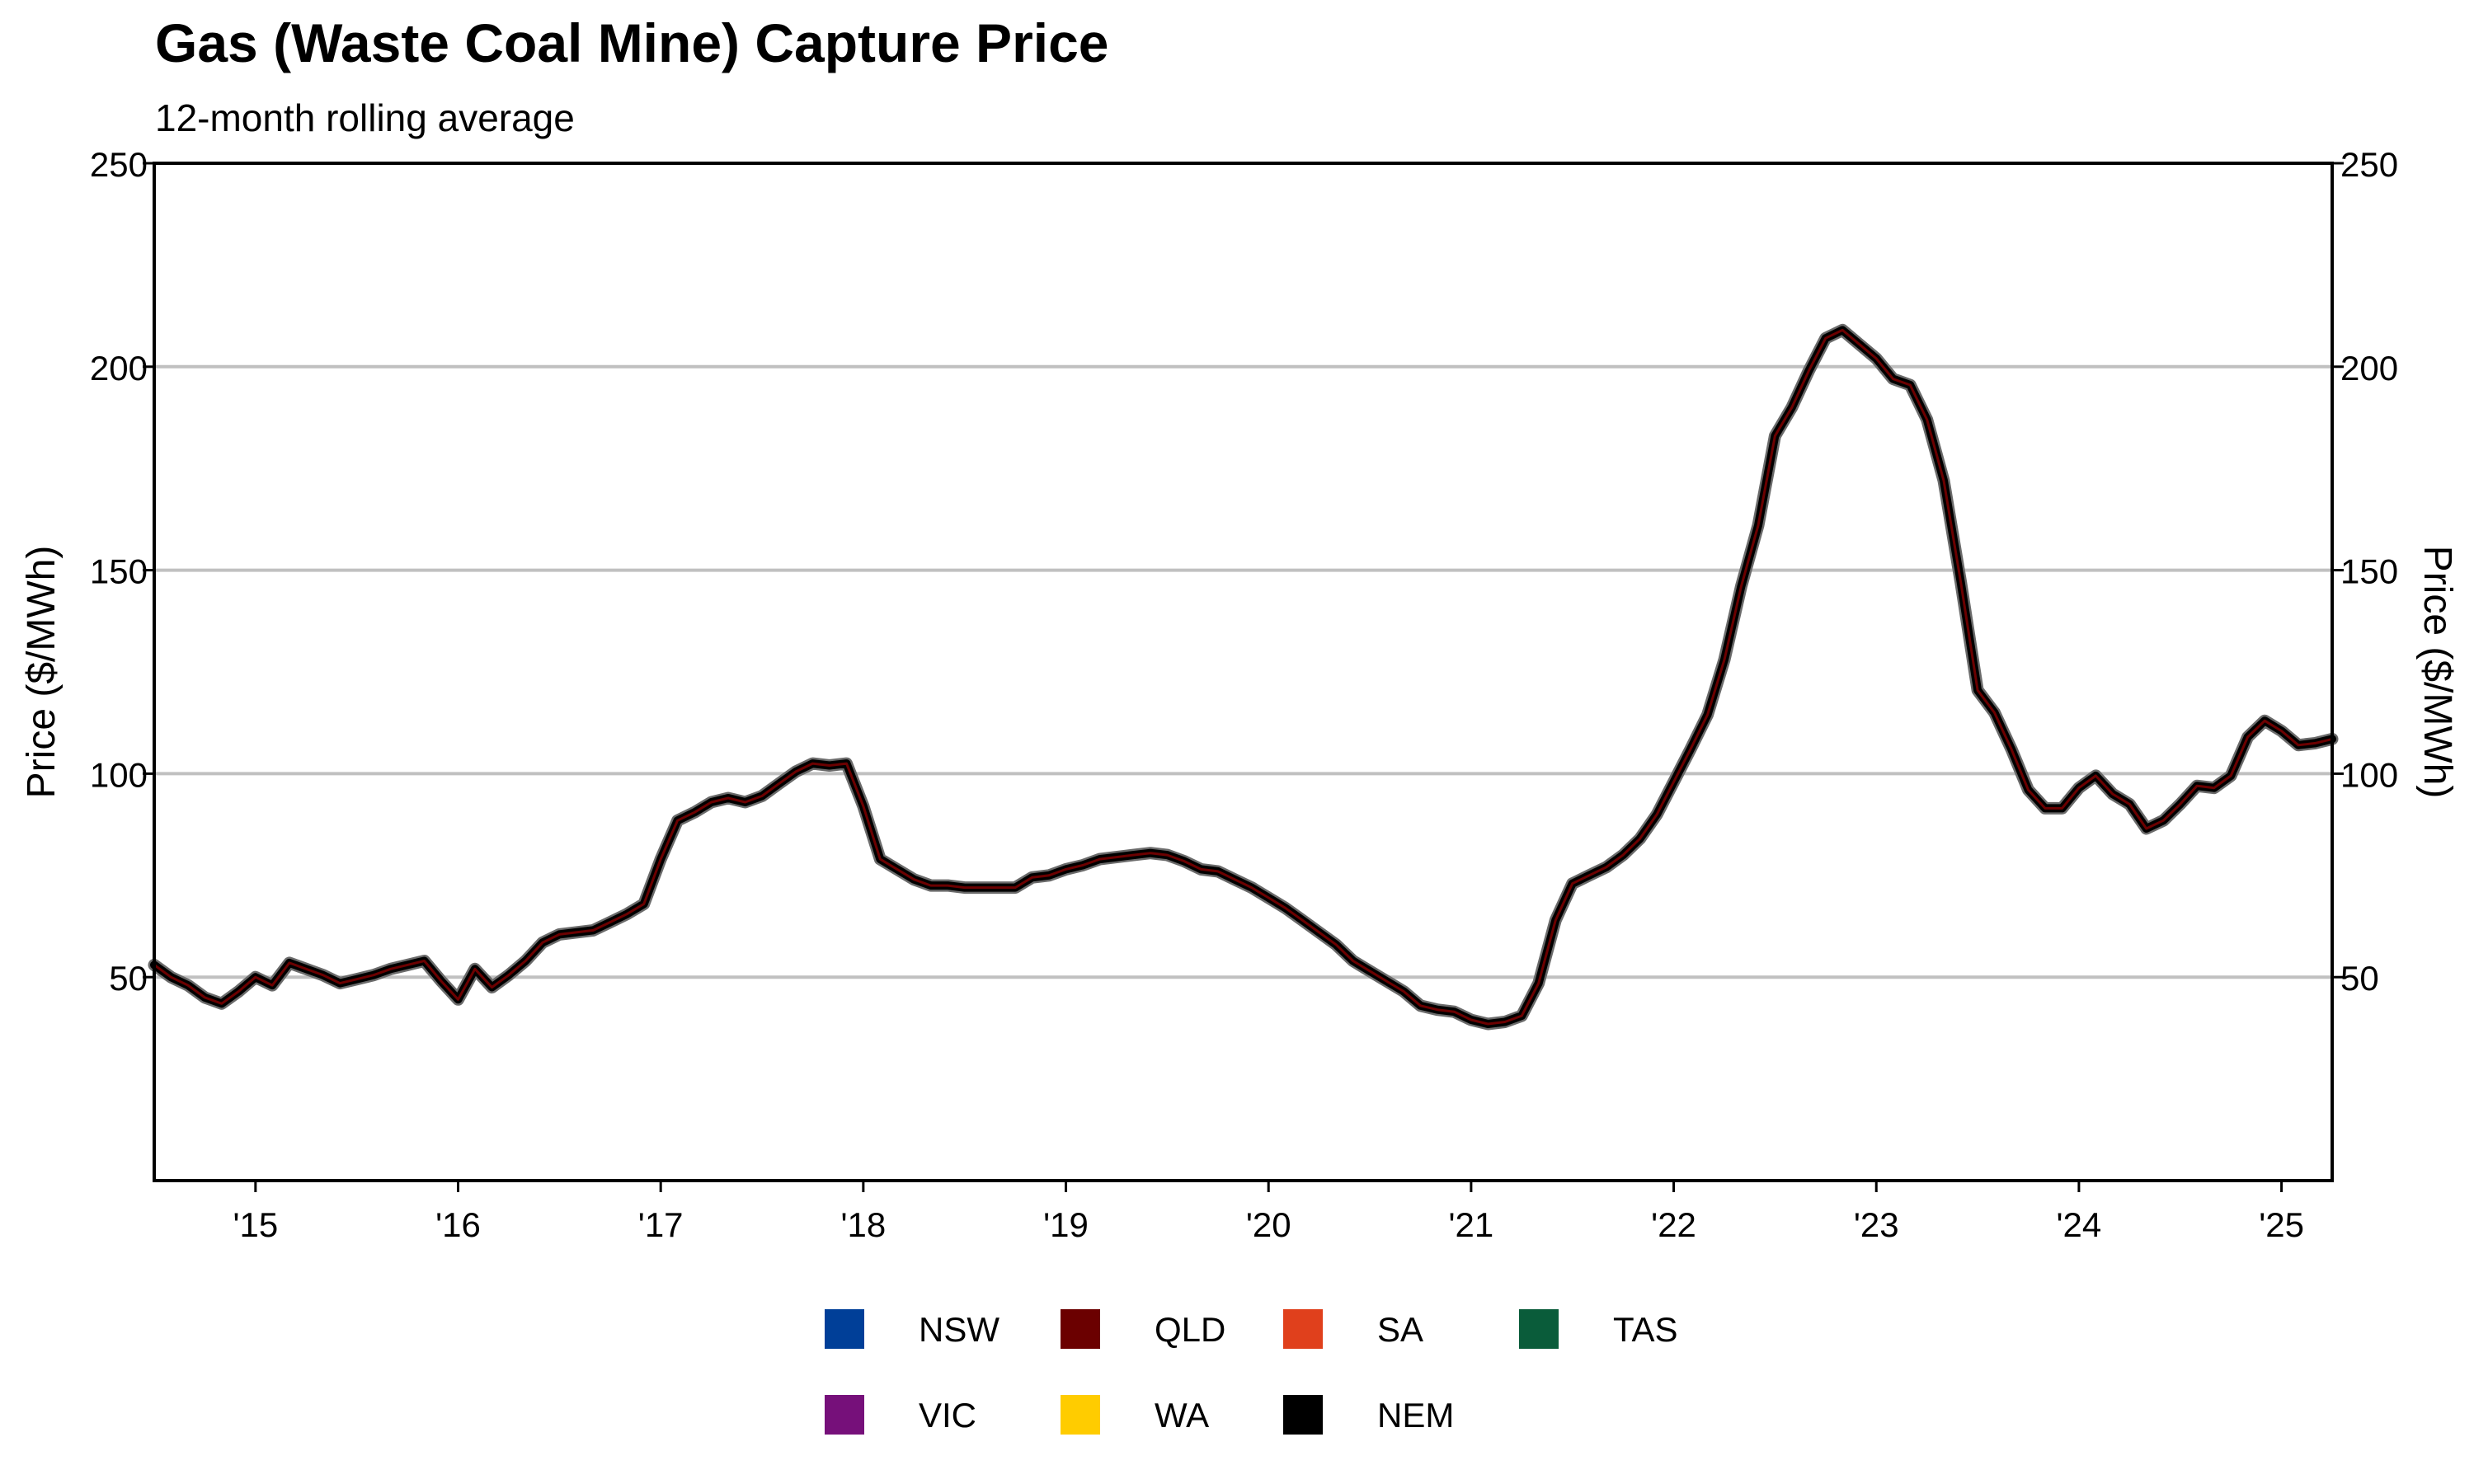 This screenshot has height=1484, width=2474. Describe the element at coordinates (2369, 164) in the screenshot. I see `y-tick-label-right: 250` at that location.